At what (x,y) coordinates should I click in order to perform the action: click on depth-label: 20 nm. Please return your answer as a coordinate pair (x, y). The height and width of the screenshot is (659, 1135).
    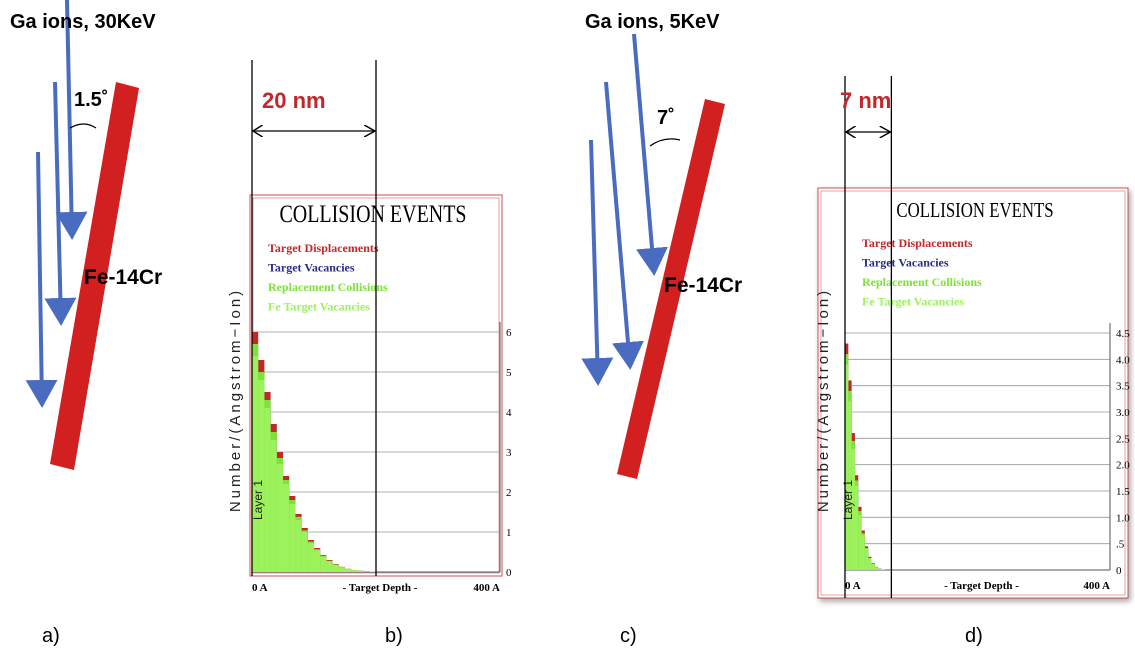
    Looking at the image, I should click on (294, 100).